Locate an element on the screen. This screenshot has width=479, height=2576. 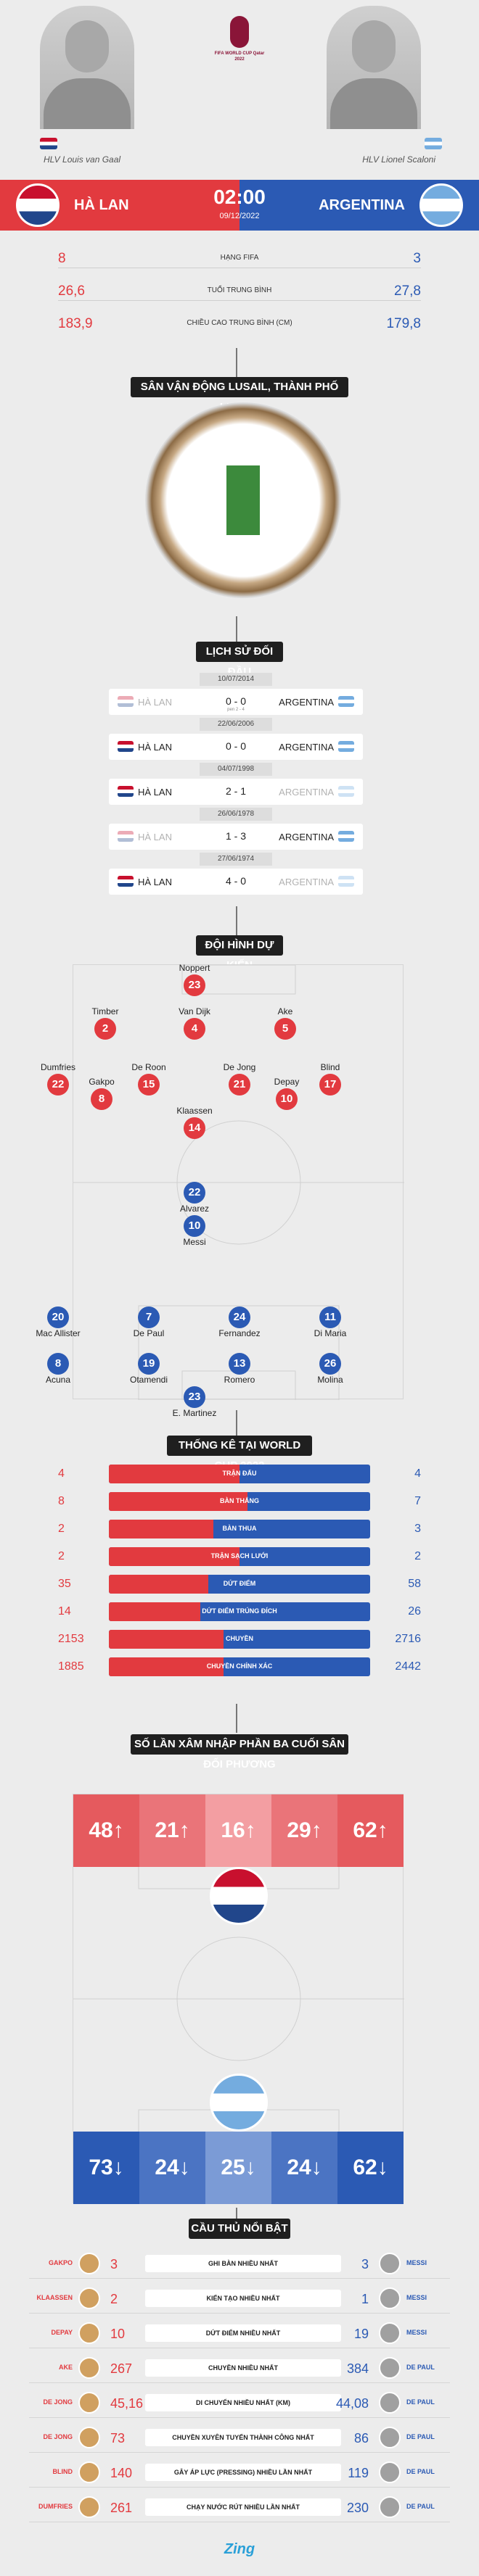
stat-row: 35 DỨT ĐIỂM 58 is located at coordinates (239, 1584).